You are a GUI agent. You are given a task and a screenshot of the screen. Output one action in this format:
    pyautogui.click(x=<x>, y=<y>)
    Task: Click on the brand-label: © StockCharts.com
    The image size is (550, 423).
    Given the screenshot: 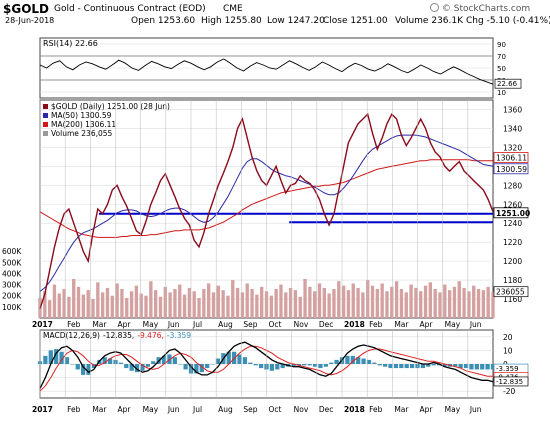 What is the action you would take?
    pyautogui.click(x=480, y=8)
    